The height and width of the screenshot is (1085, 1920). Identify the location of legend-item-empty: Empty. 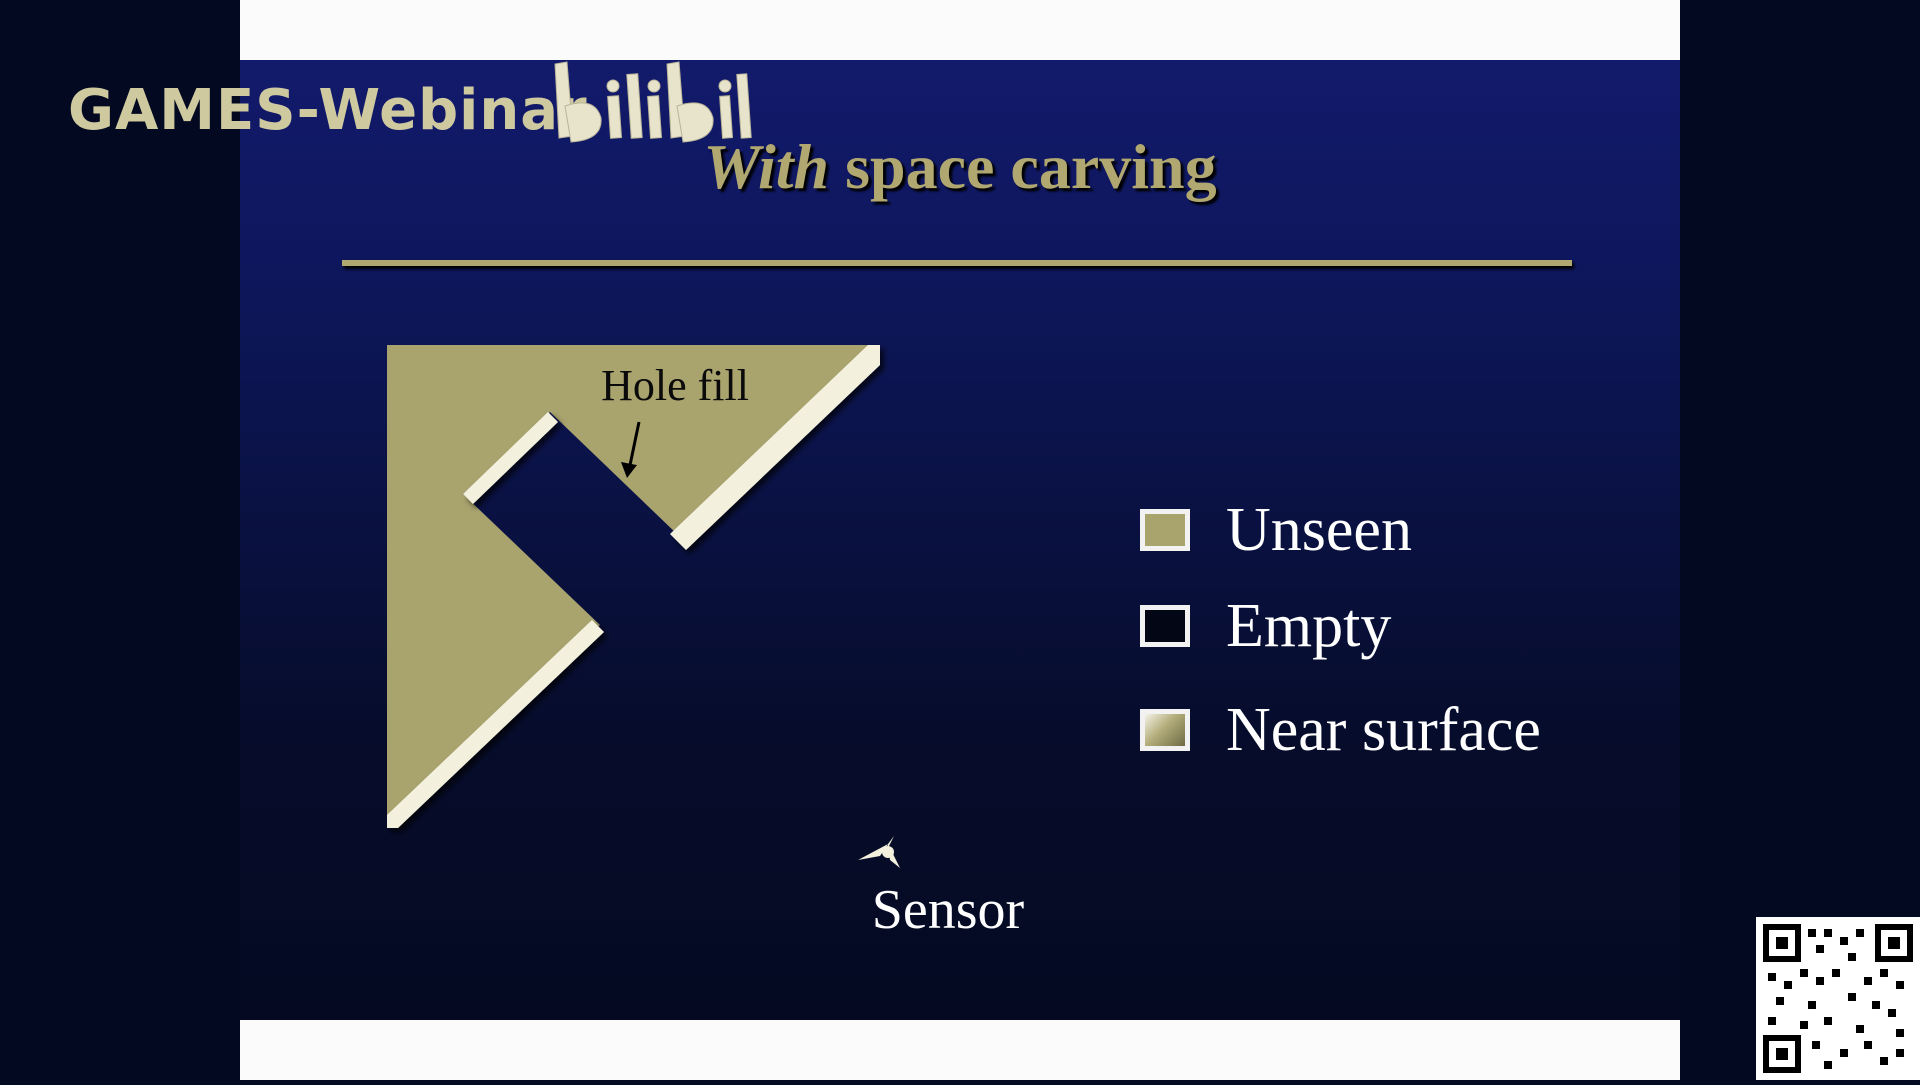
(1265, 626).